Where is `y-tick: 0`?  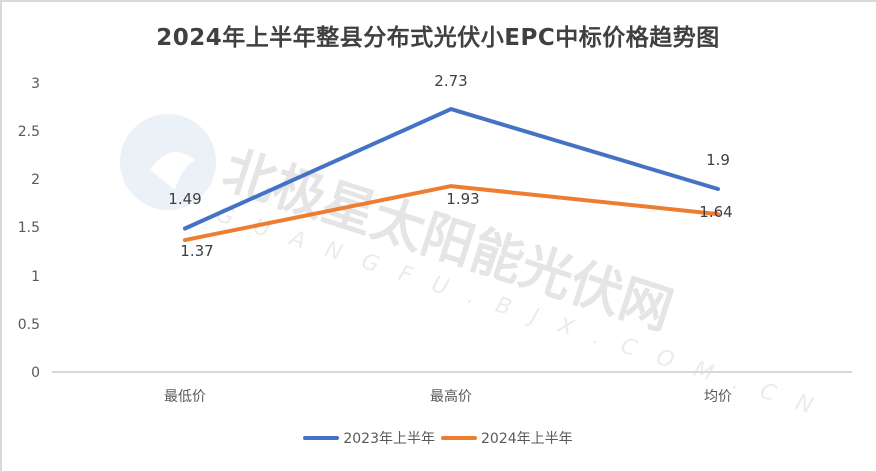 y-tick: 0 is located at coordinates (35, 373).